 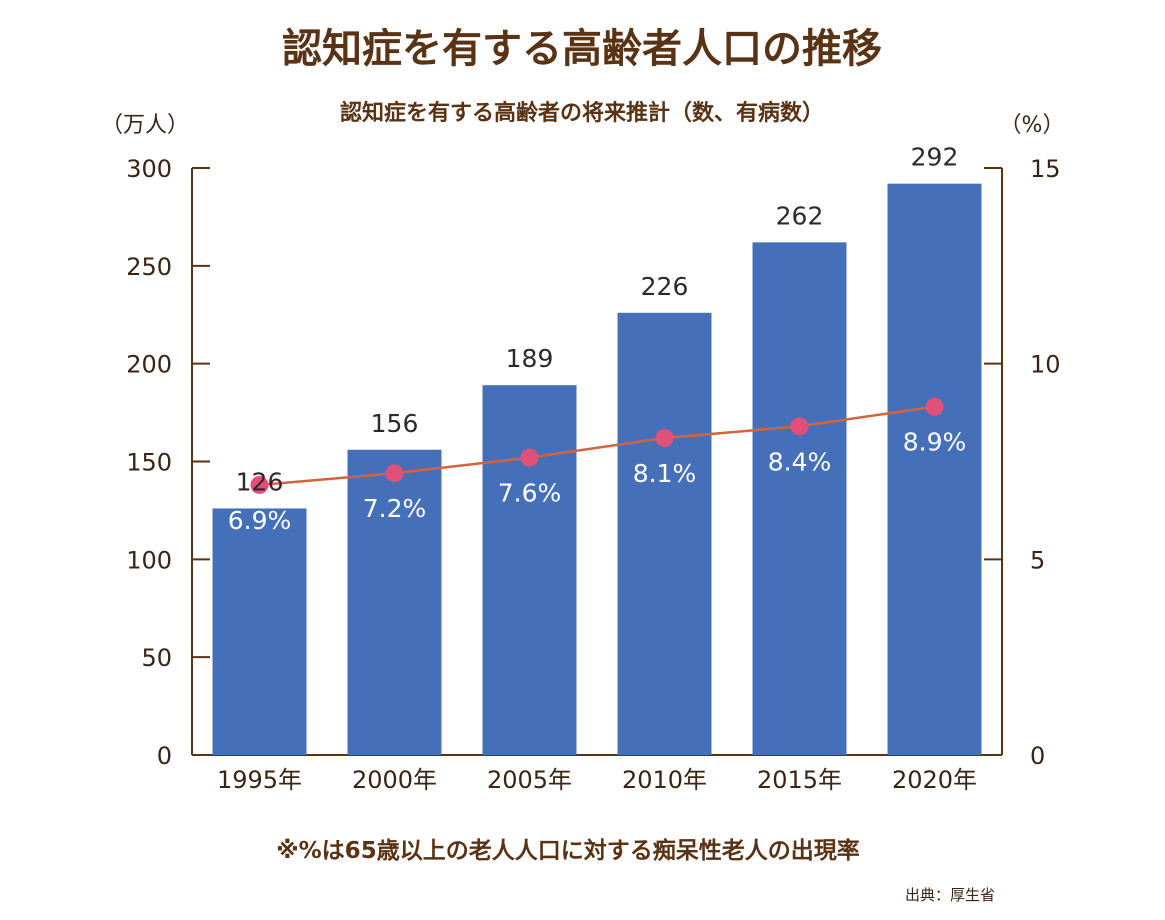 I want to click on left-tick-label: 200, so click(x=149, y=365).